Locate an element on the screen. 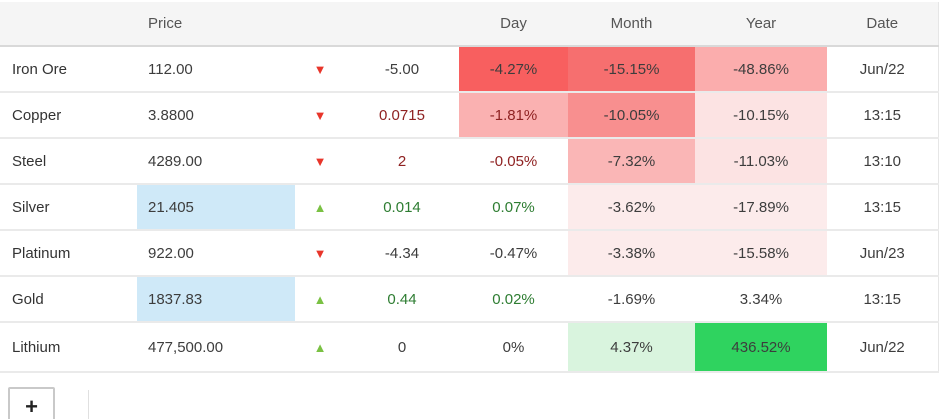 This screenshot has width=940, height=419. commodity-name: Silver is located at coordinates (68, 207).